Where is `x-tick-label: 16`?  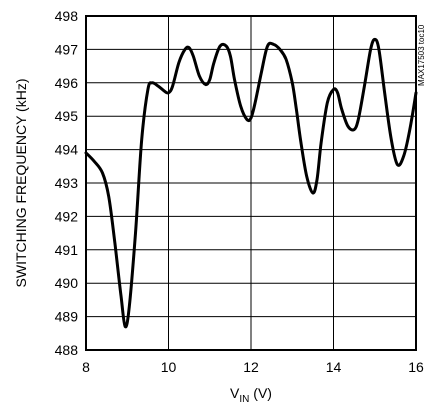
x-tick-label: 16 is located at coordinates (416, 367).